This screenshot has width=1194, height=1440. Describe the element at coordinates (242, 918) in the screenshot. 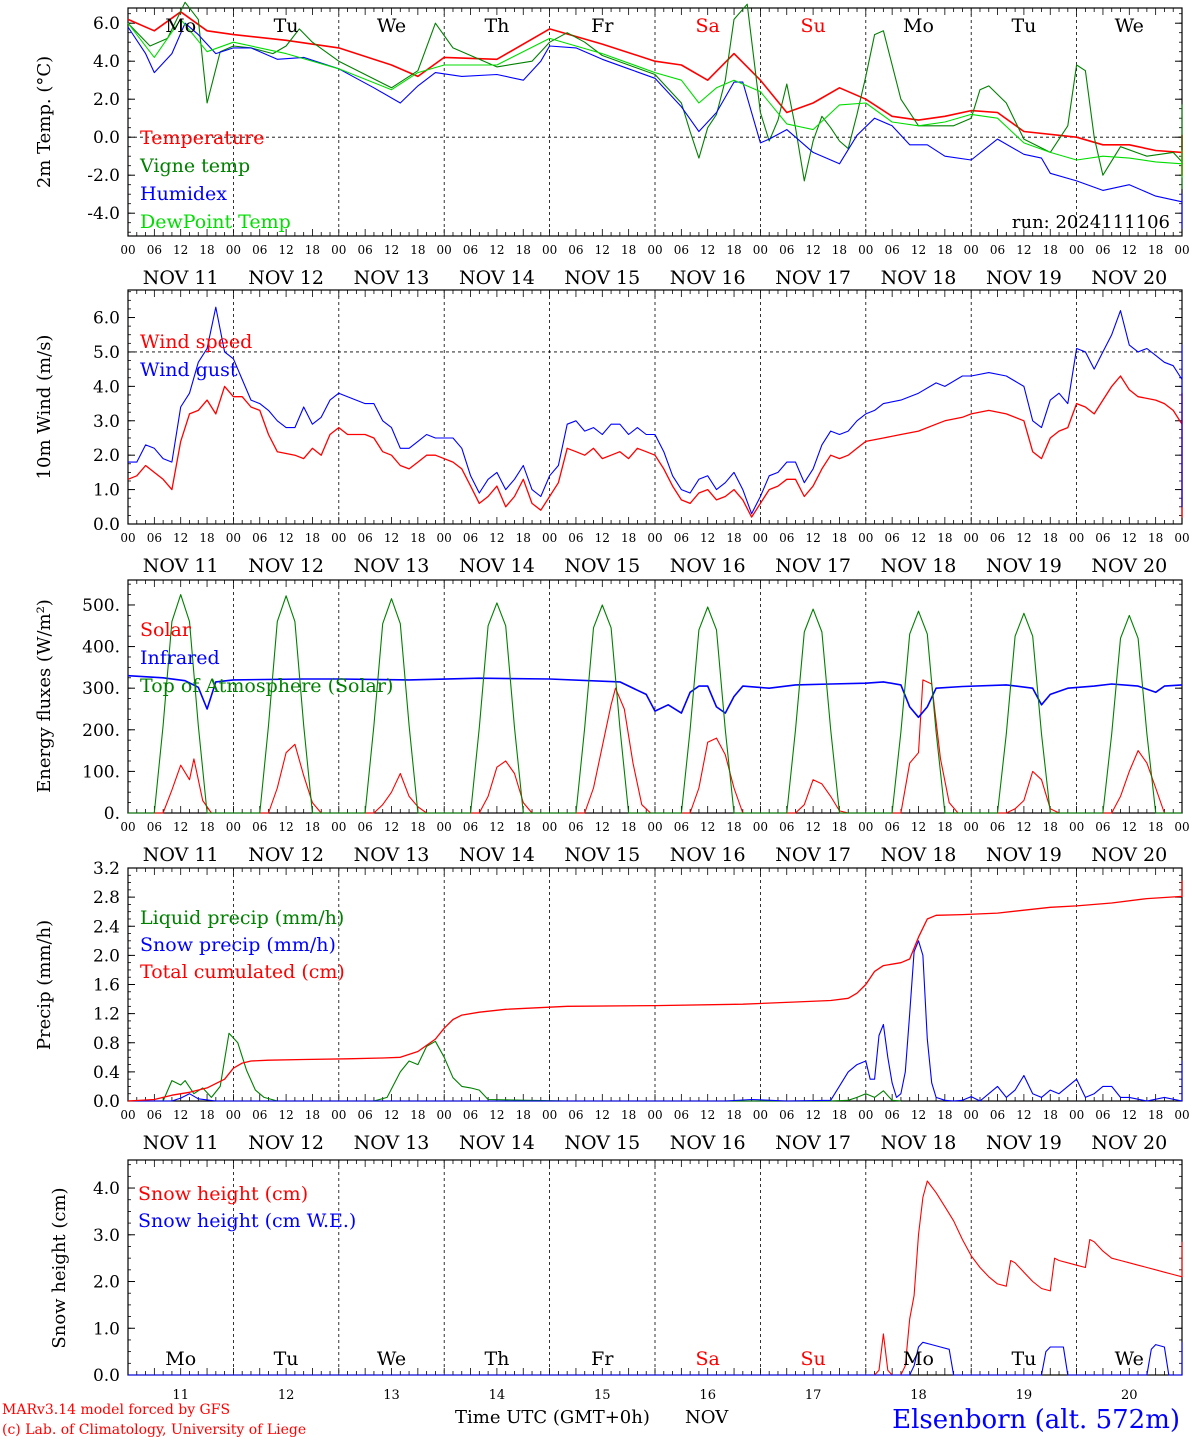

I see `legend-entry: Liquid precip (mm/h)` at that location.